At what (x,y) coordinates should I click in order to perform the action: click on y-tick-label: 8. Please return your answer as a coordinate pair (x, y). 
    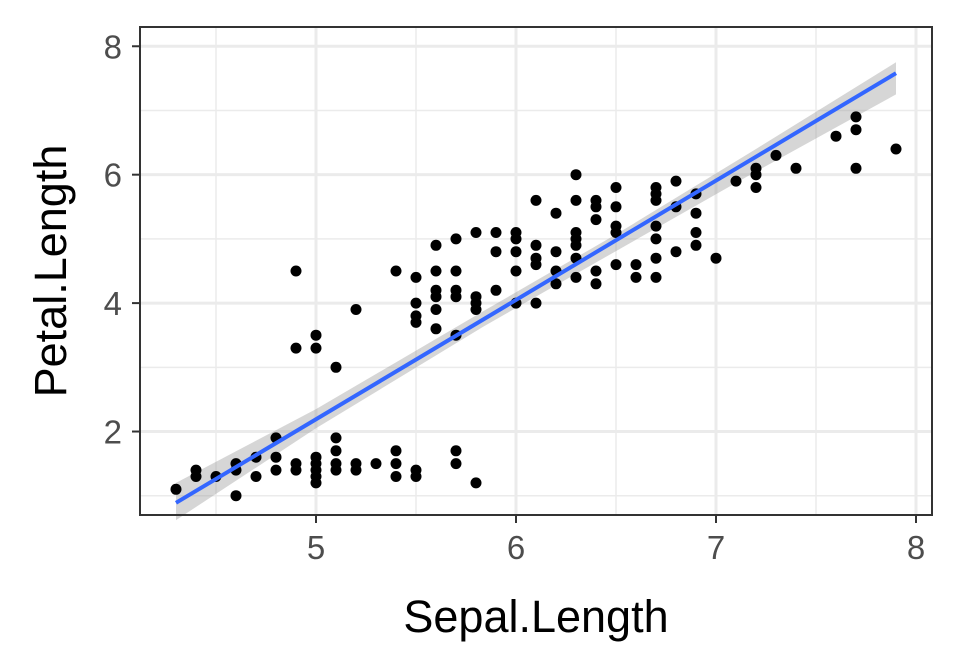
    Looking at the image, I should click on (113, 46).